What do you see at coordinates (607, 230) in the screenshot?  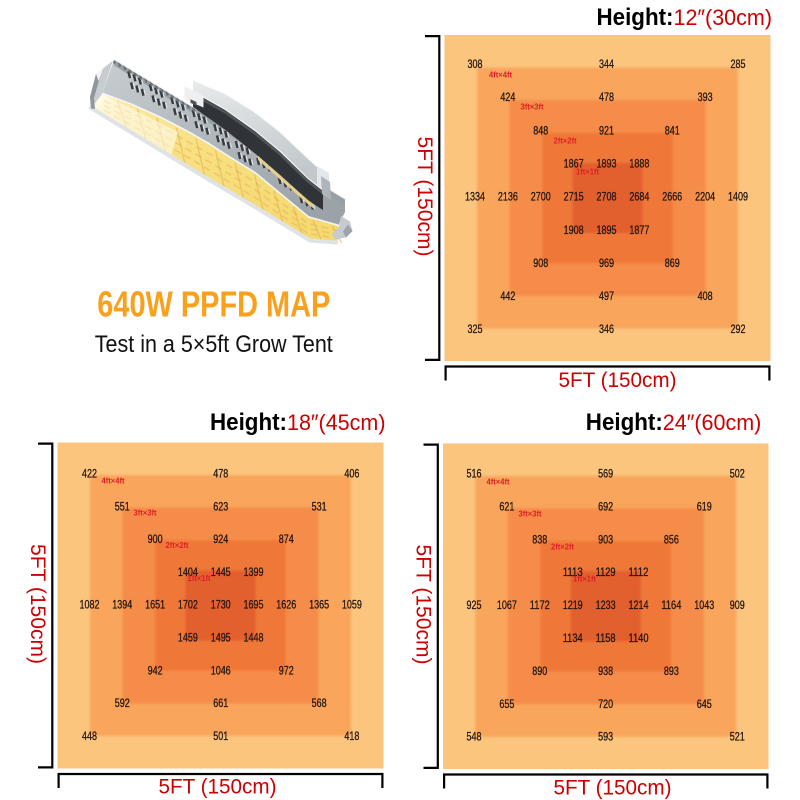 I see `svg-text: 1895` at bounding box center [607, 230].